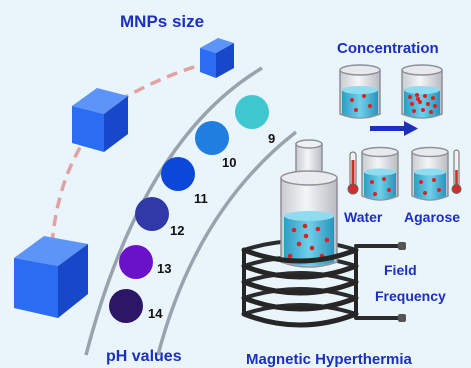 The height and width of the screenshot is (368, 471). Describe the element at coordinates (329, 359) in the screenshot. I see `magnetic-hyperthermia-label: Magnetic Hyperthermia` at that location.